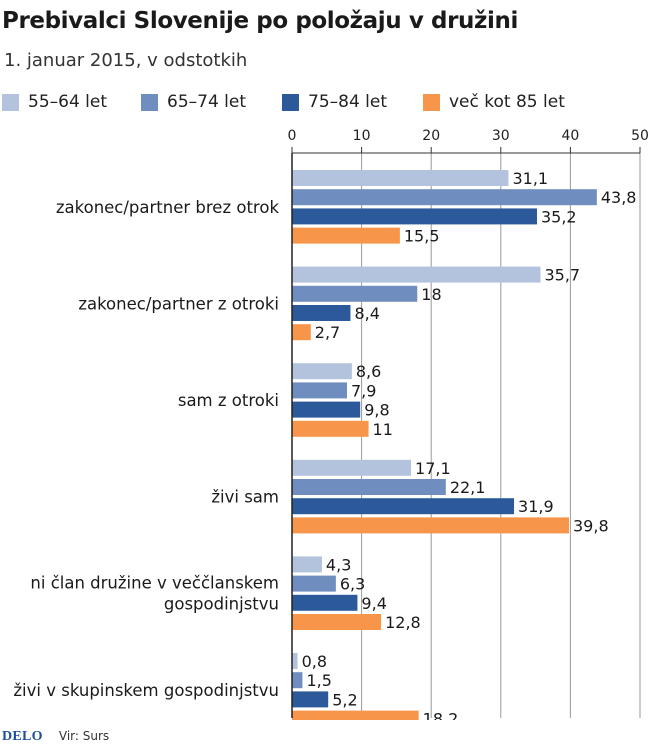 The image size is (660, 756). What do you see at coordinates (178, 303) in the screenshot?
I see `category-label: zakonec/partner z otroki` at bounding box center [178, 303].